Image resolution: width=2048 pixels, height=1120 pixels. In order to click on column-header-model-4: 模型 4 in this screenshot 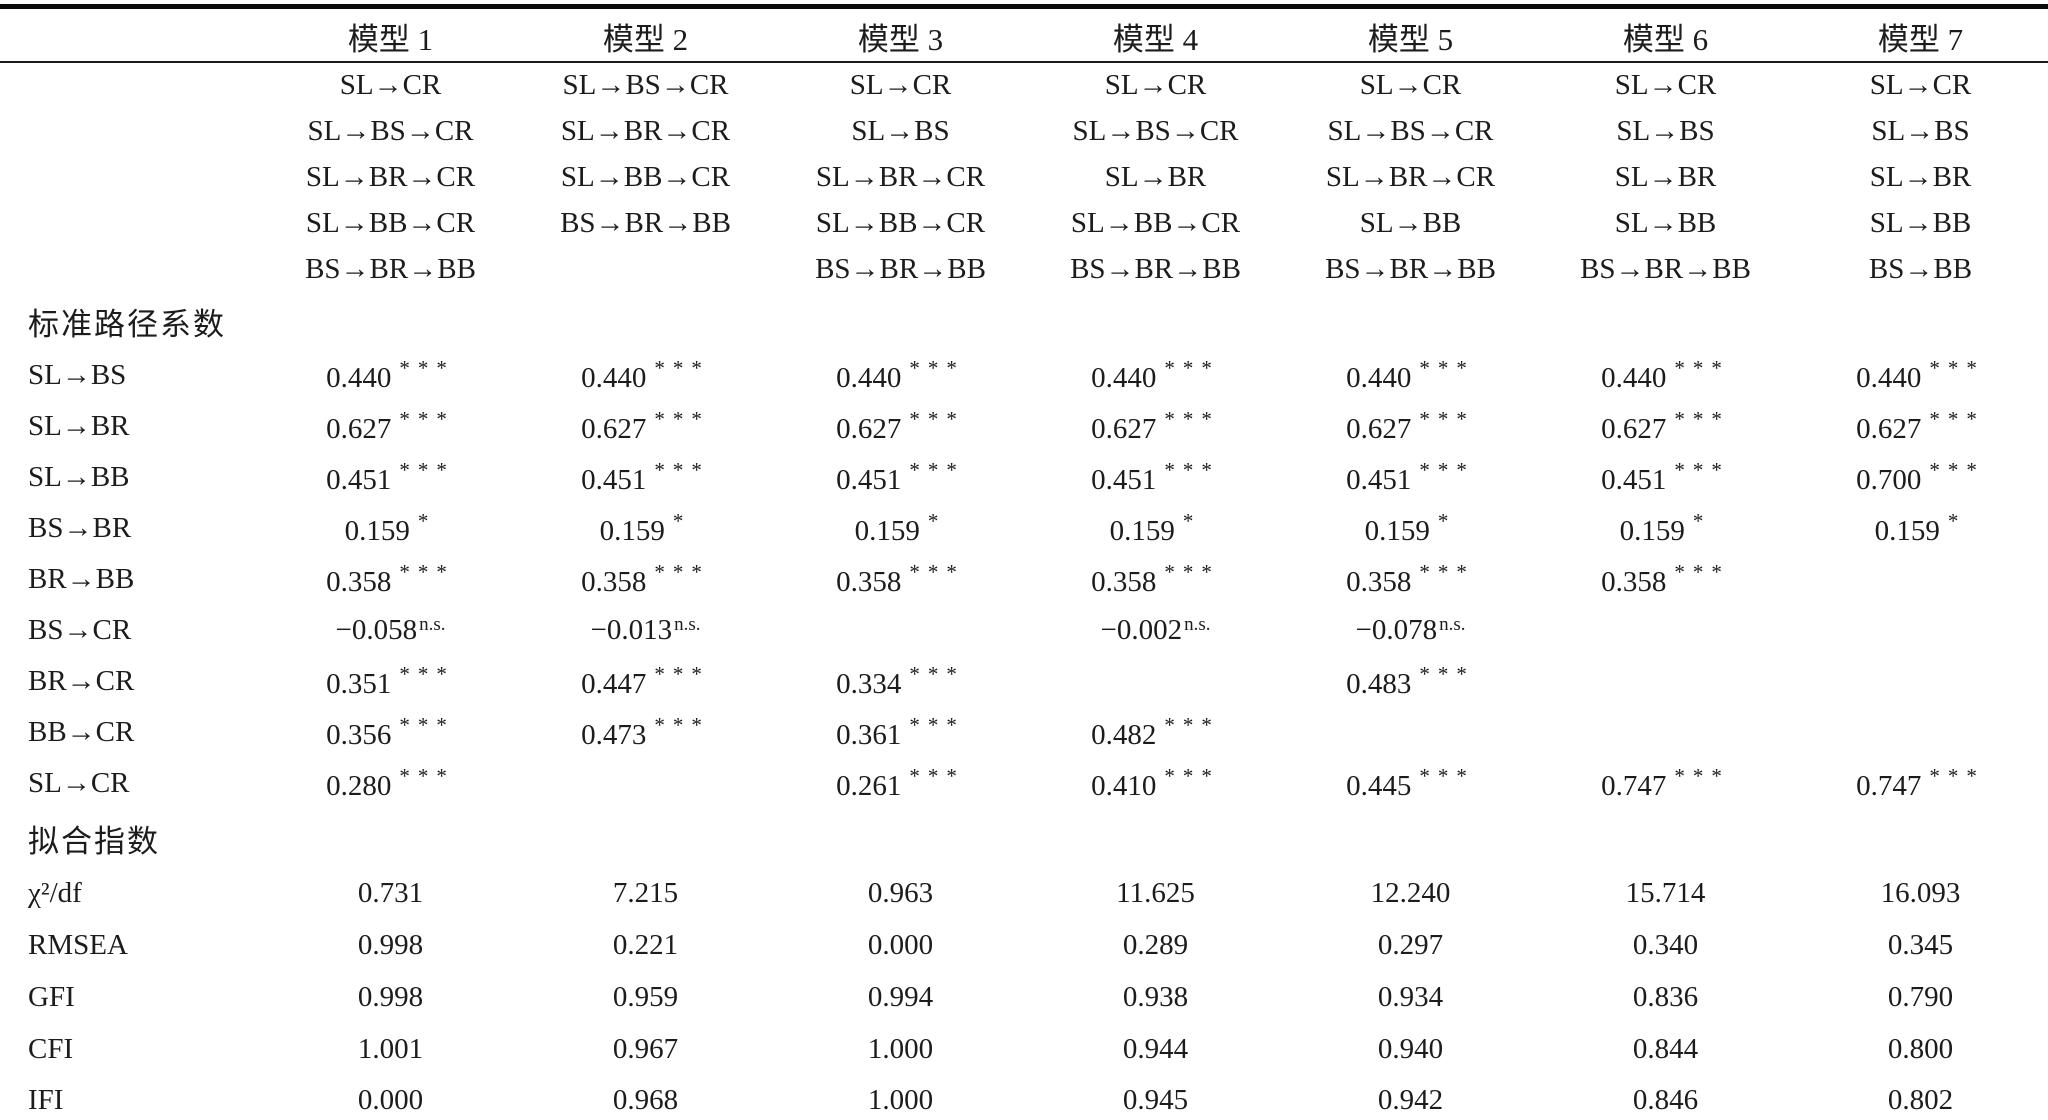, I will do `click(1155, 34)`.